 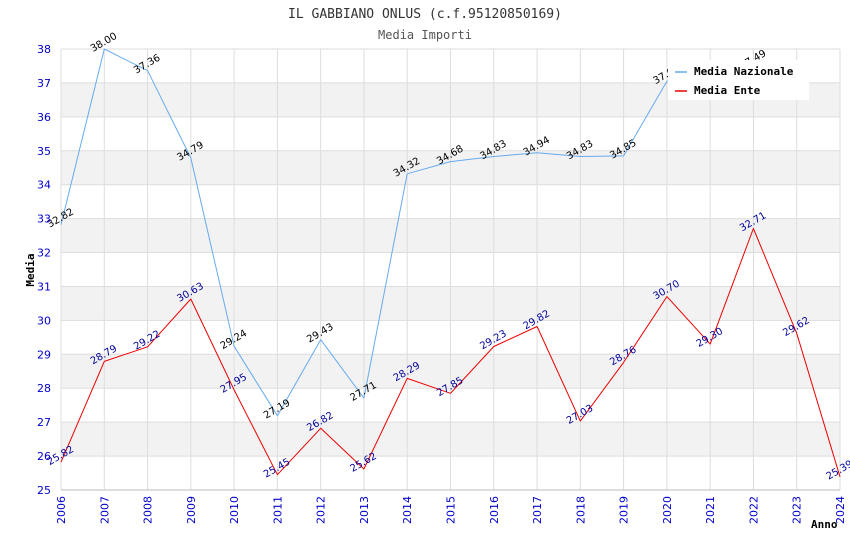 I want to click on y-tick-label: 30, so click(x=44, y=320).